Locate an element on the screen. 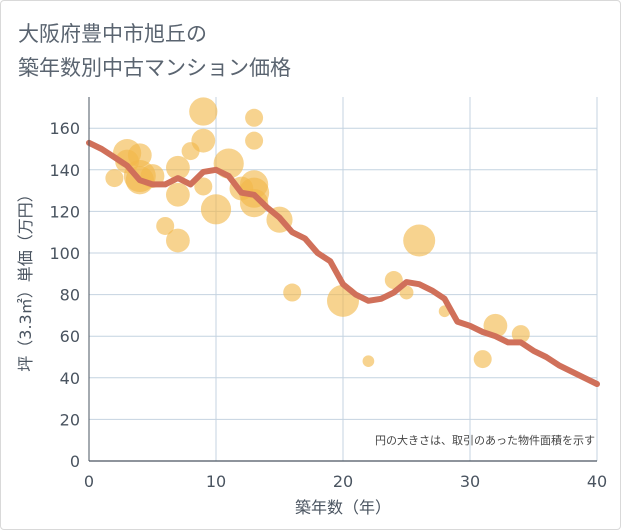 The width and height of the screenshot is (621, 530). y-tick-label: 80 is located at coordinates (70, 295).